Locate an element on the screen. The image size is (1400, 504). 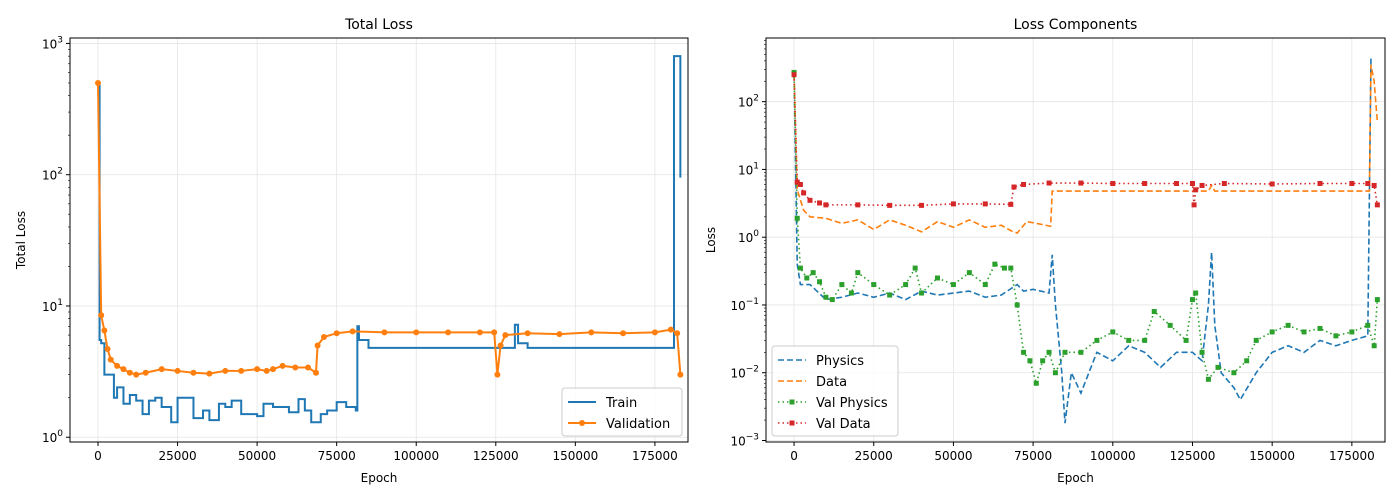
x-tick-label: 75000 is located at coordinates (1033, 456).